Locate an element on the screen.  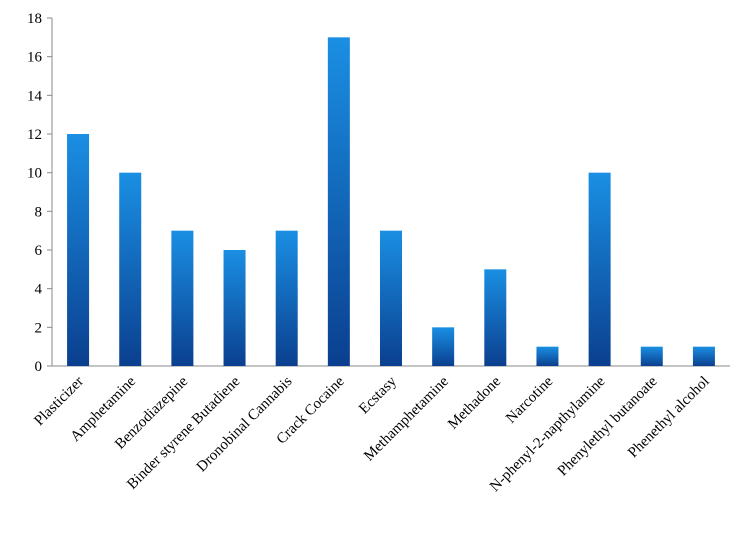
y-tick-label: 6 is located at coordinates (39, 251).